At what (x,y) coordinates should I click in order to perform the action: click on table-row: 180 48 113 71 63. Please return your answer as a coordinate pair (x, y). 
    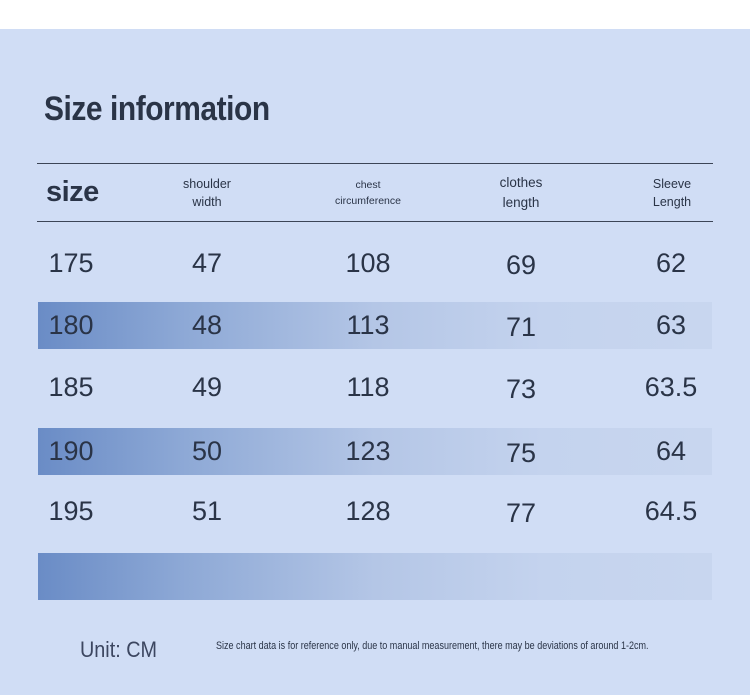
    Looking at the image, I should click on (375, 325).